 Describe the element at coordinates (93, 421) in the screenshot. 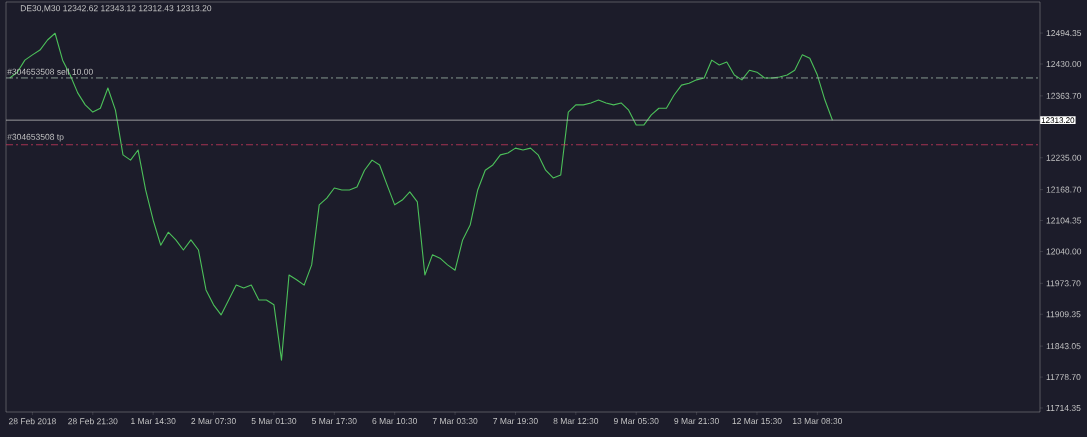

I see `x-tick-label: 28 Feb 21:30` at that location.